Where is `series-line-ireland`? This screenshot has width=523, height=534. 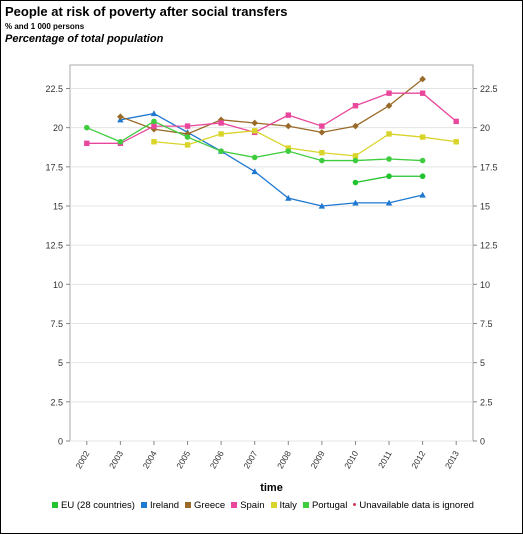
series-line-ireland is located at coordinates (271, 159).